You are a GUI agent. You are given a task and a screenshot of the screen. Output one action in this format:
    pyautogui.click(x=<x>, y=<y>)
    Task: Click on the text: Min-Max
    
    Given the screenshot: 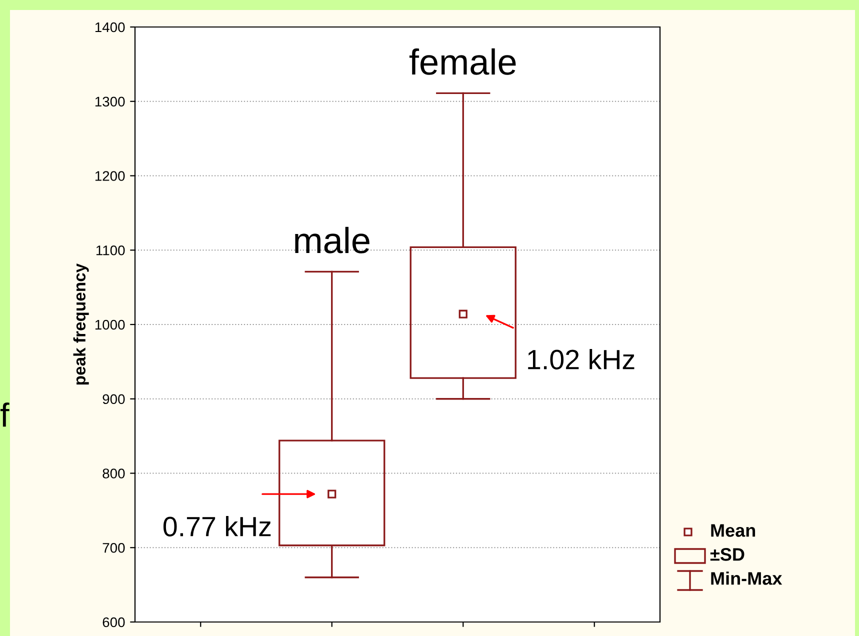 What is the action you would take?
    pyautogui.click(x=746, y=578)
    